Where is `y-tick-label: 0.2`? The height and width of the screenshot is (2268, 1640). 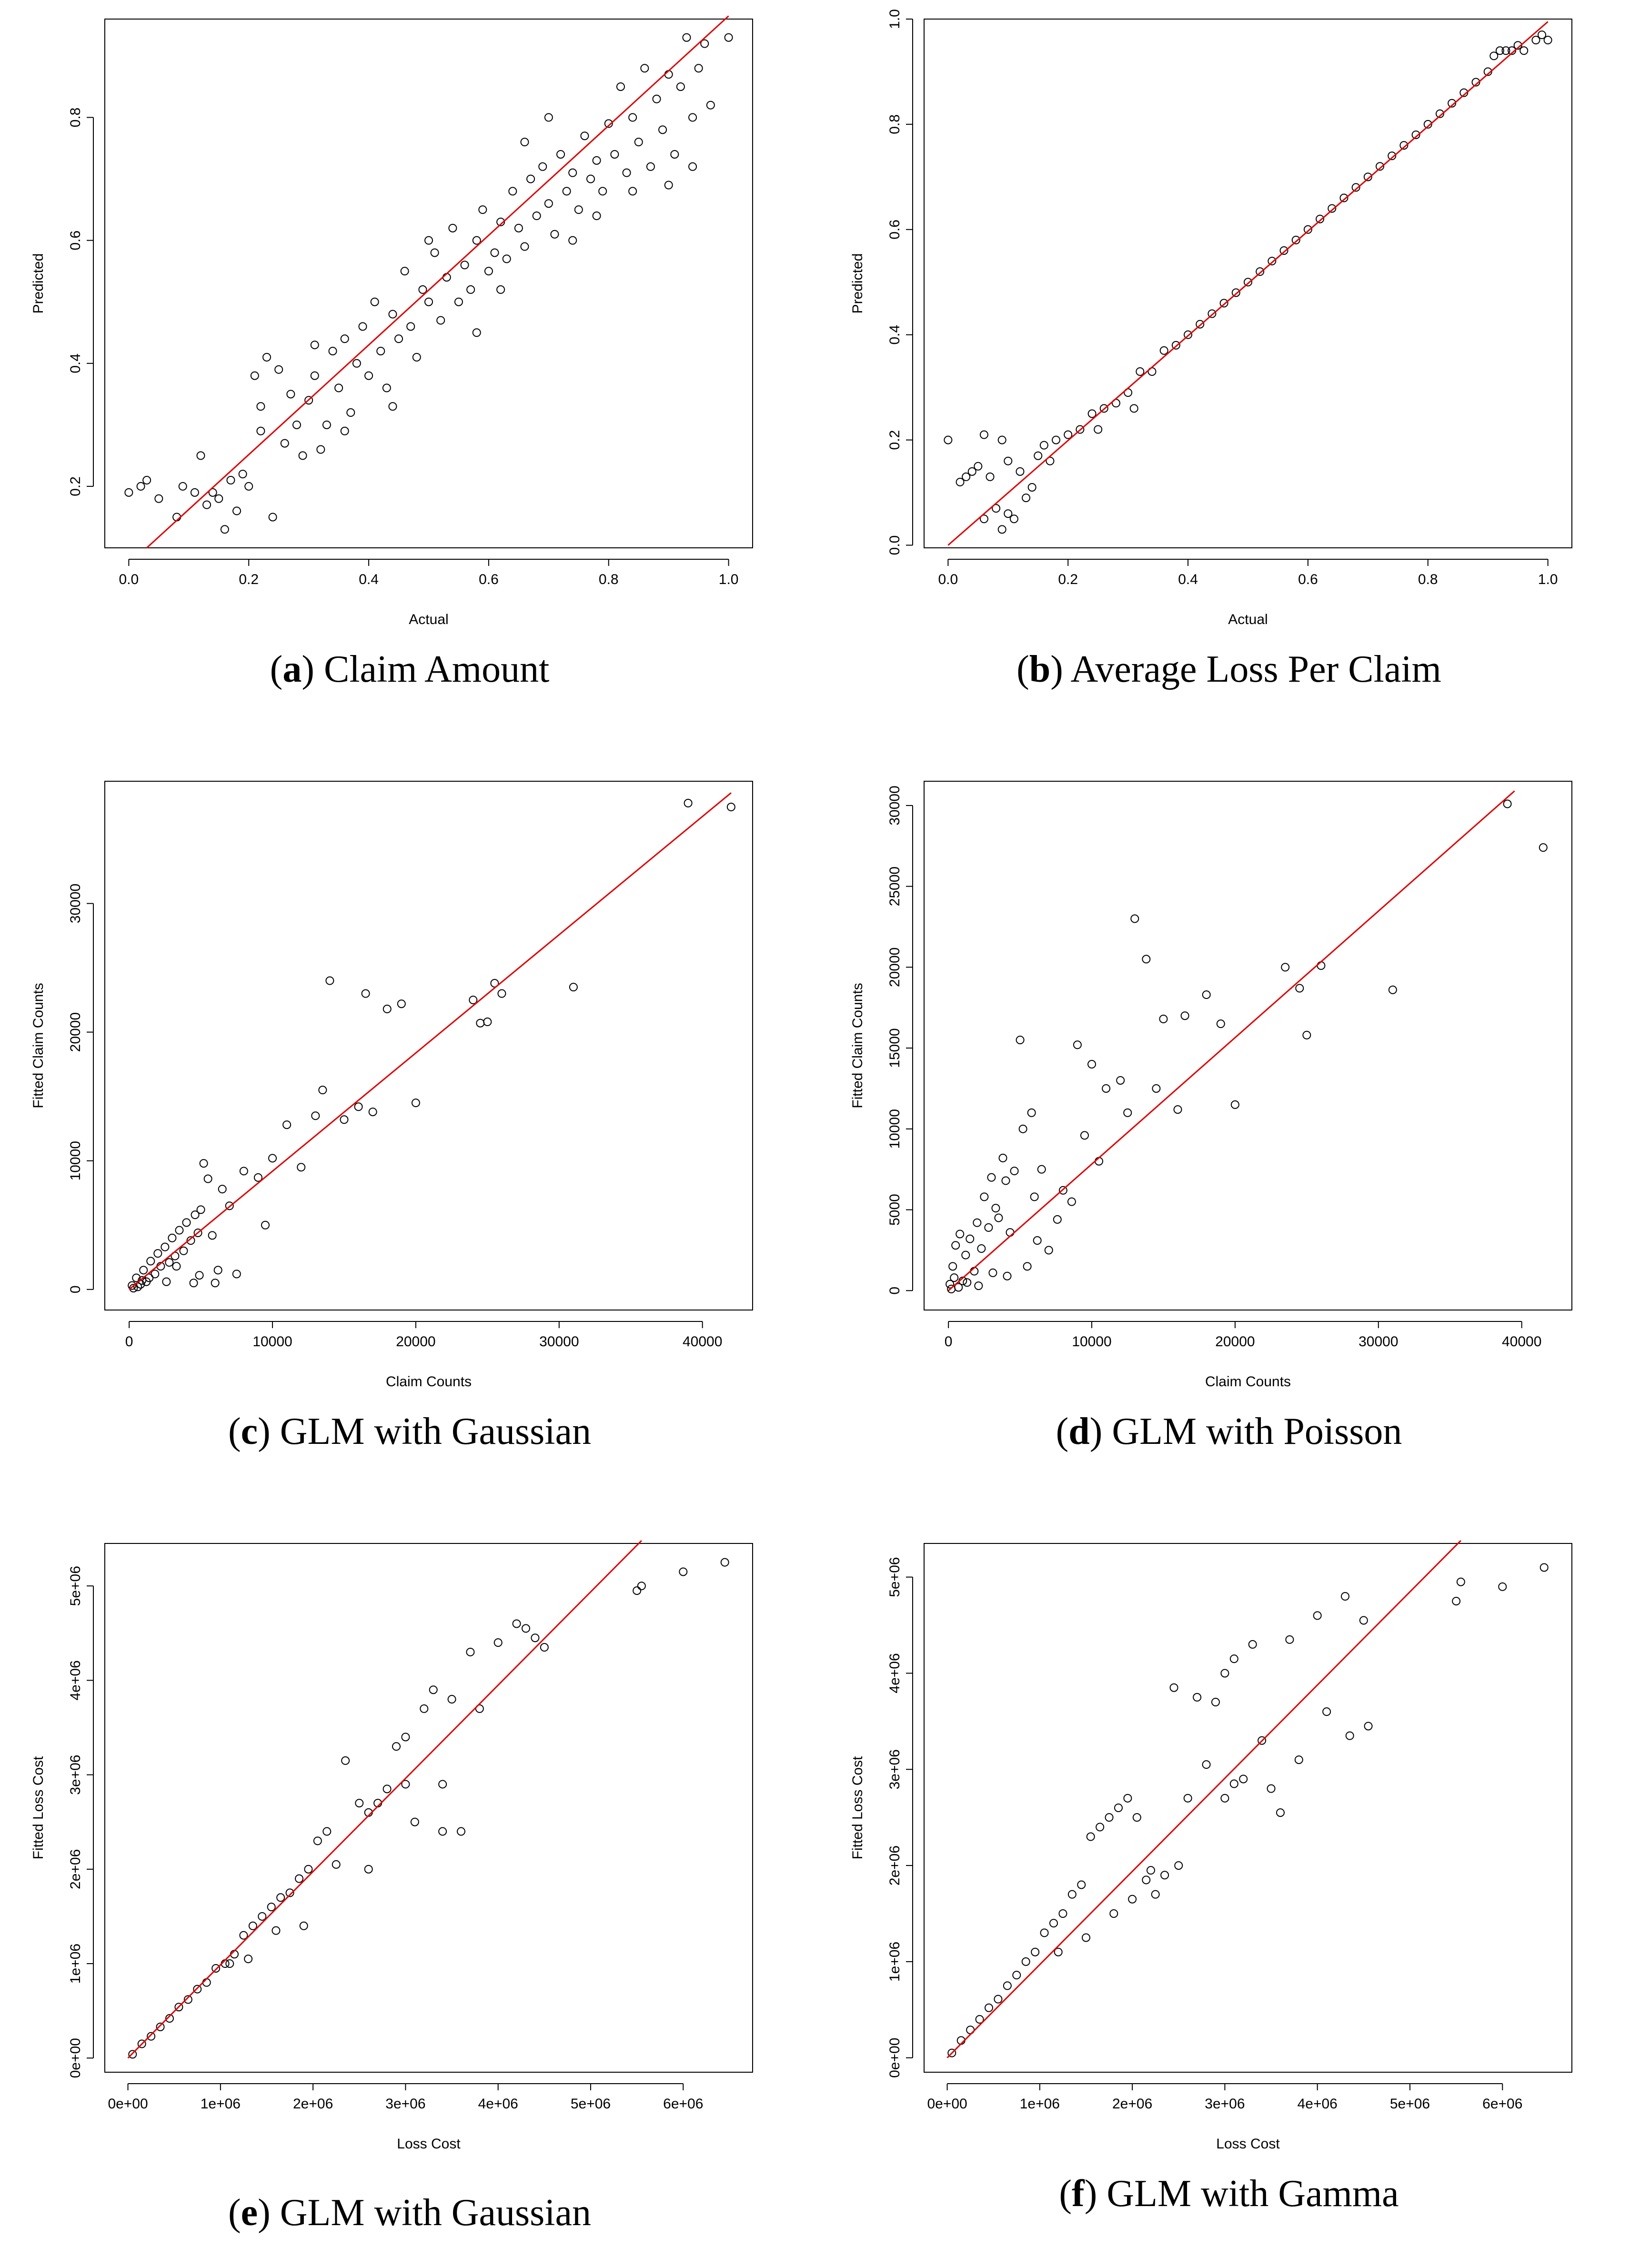 y-tick-label: 0.2 is located at coordinates (76, 486).